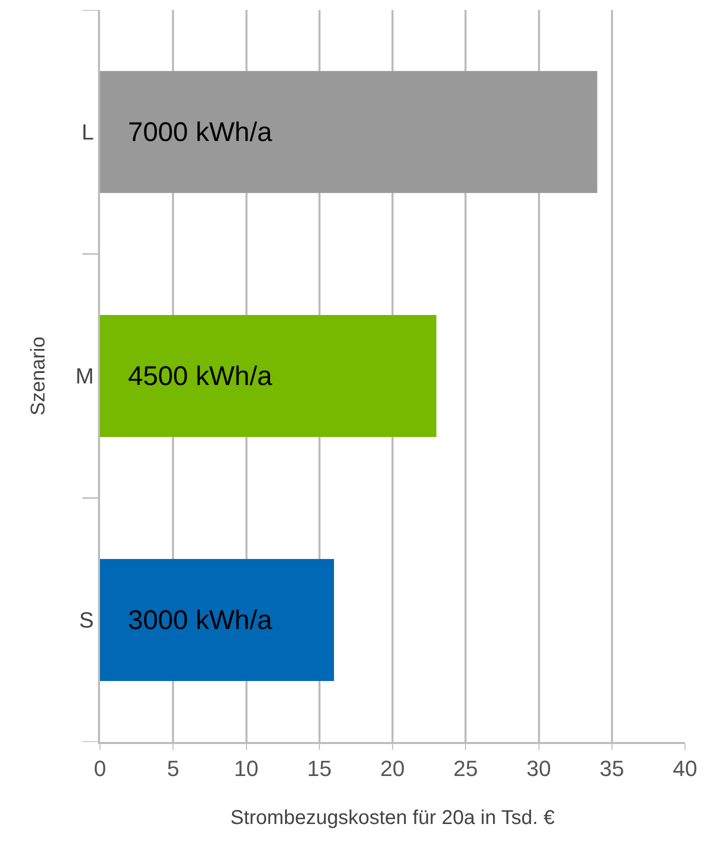 Image resolution: width=707 pixels, height=852 pixels. Describe the element at coordinates (88, 132) in the screenshot. I see `y-tick-label: L` at that location.